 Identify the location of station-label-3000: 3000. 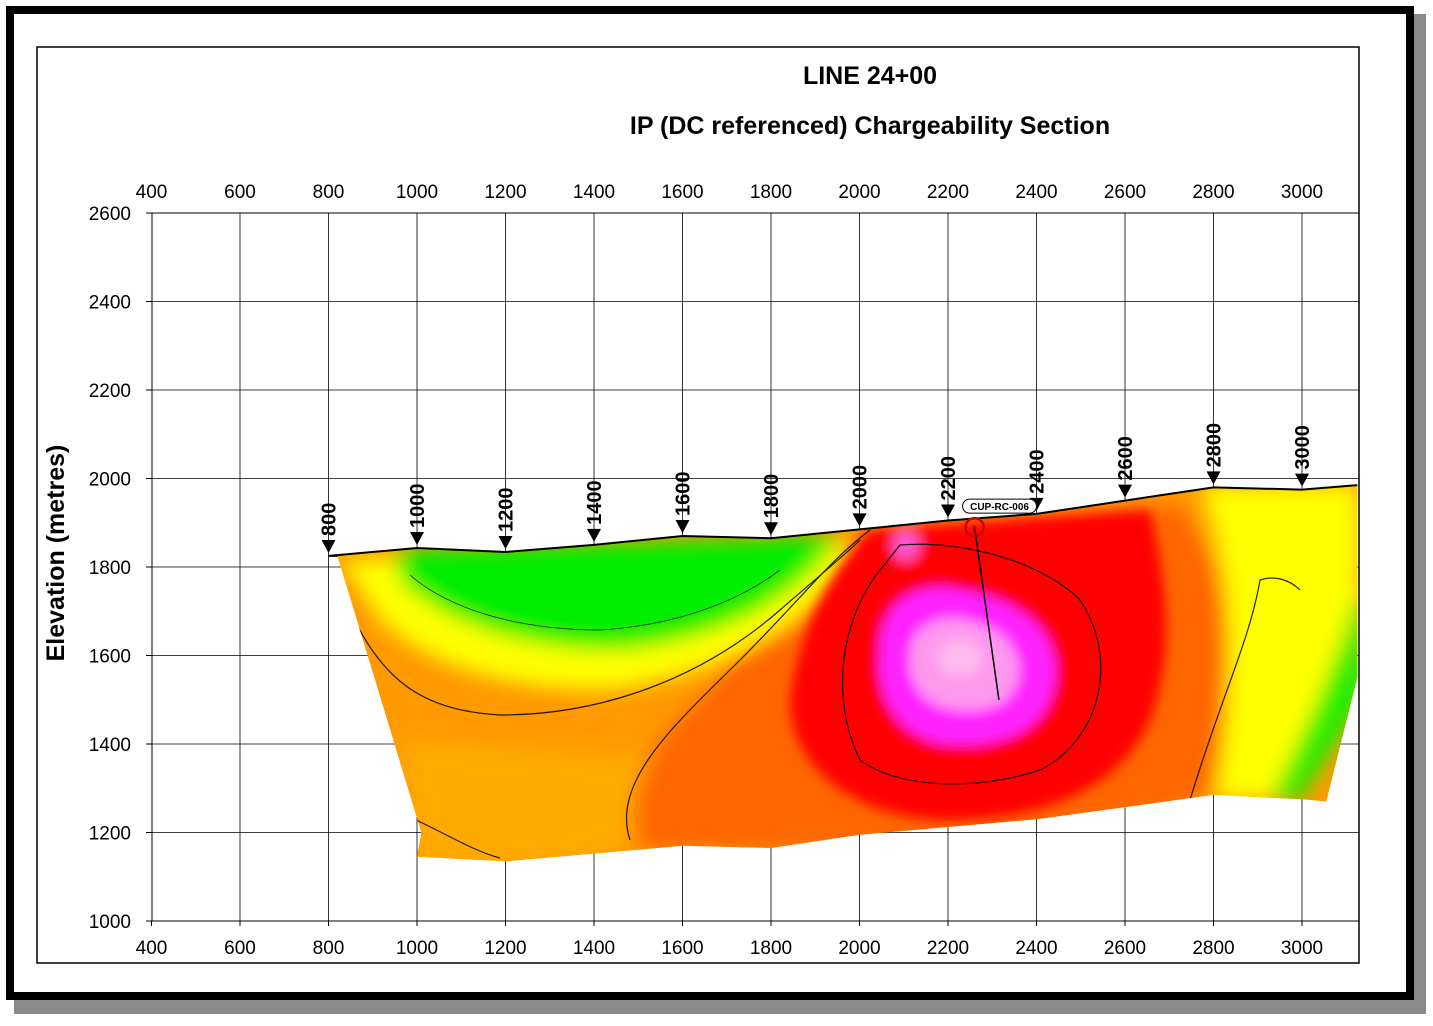
(1303, 447).